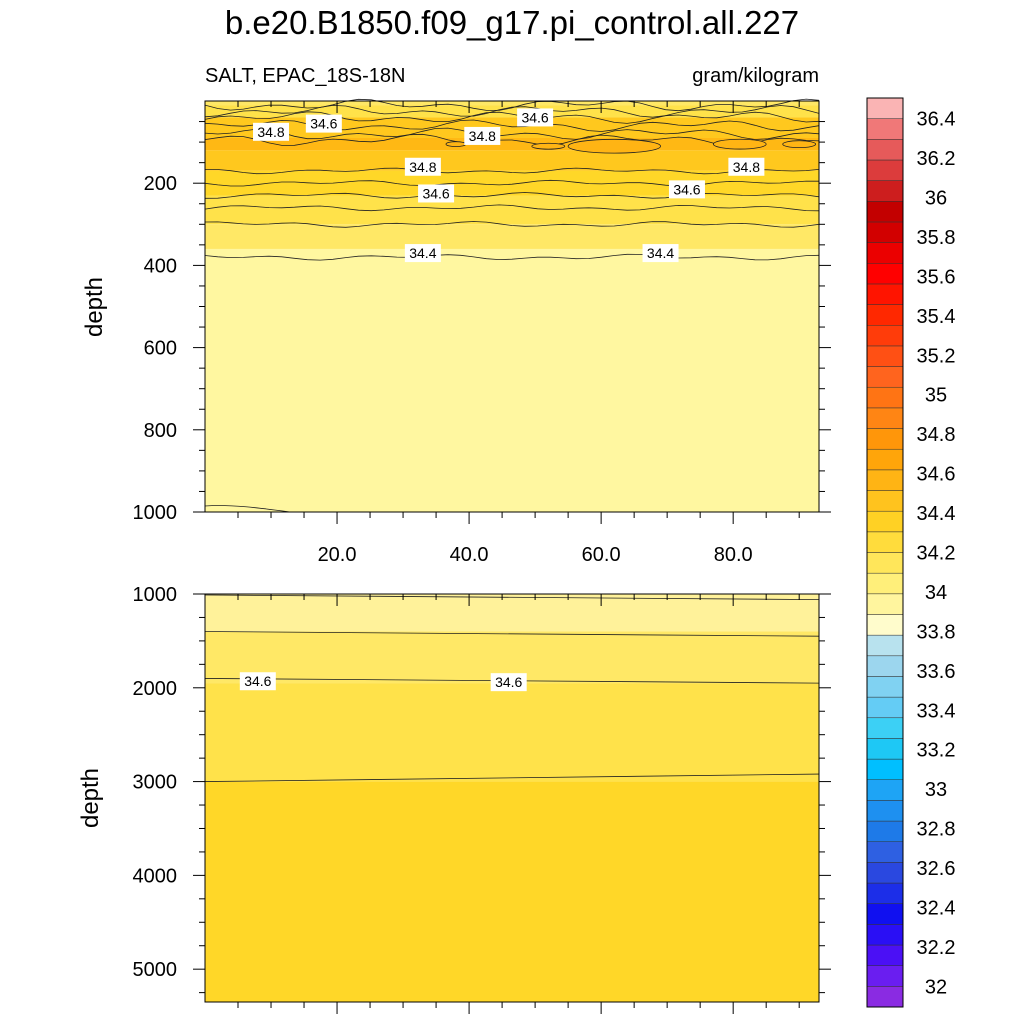 The image size is (1024, 1024). I want to click on contour-label: 34.4, so click(660, 253).